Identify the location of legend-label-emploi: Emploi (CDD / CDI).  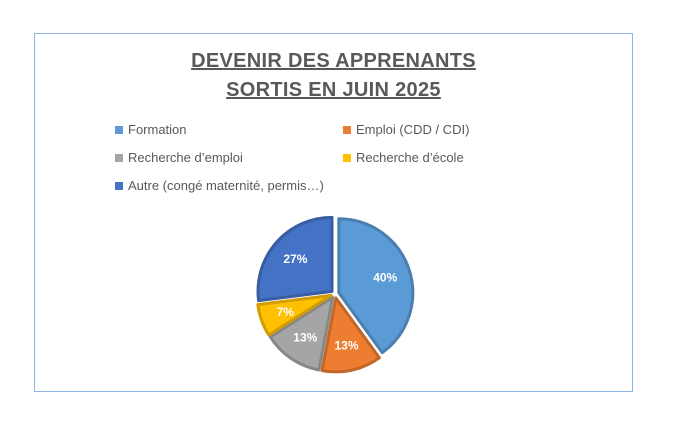
(413, 129).